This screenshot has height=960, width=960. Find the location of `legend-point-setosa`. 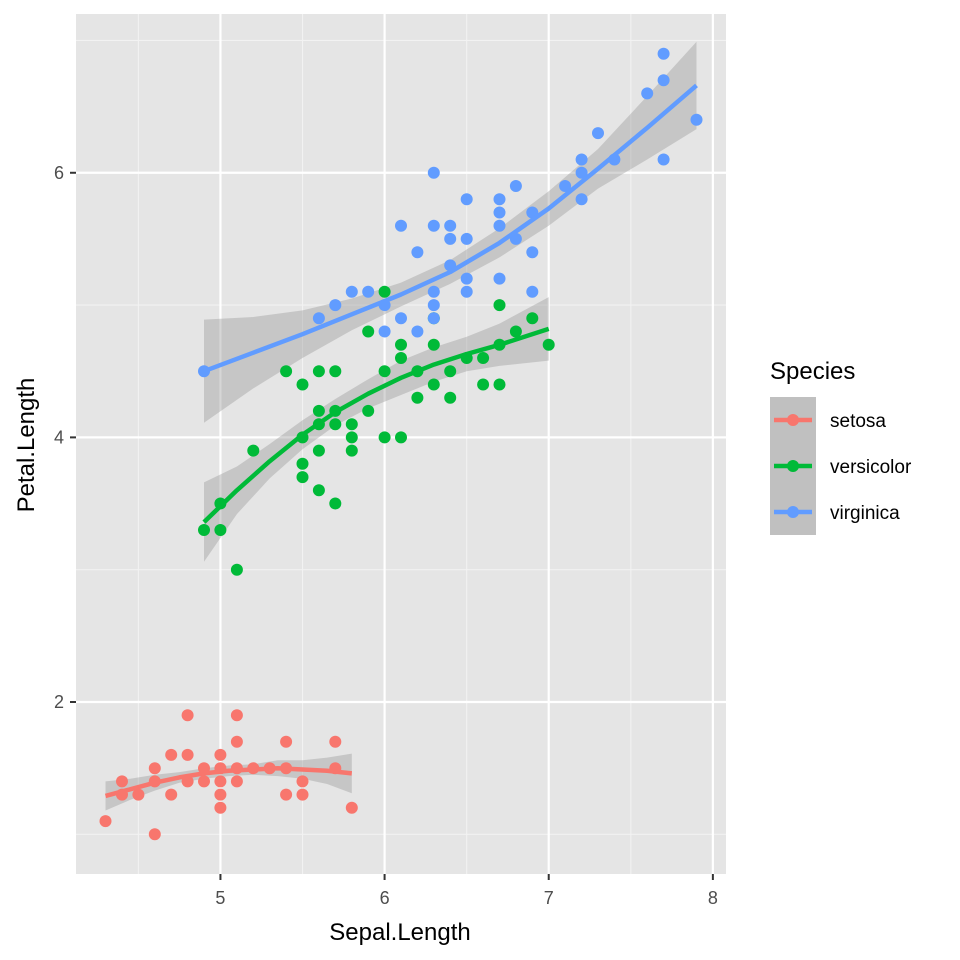

legend-point-setosa is located at coordinates (793, 420).